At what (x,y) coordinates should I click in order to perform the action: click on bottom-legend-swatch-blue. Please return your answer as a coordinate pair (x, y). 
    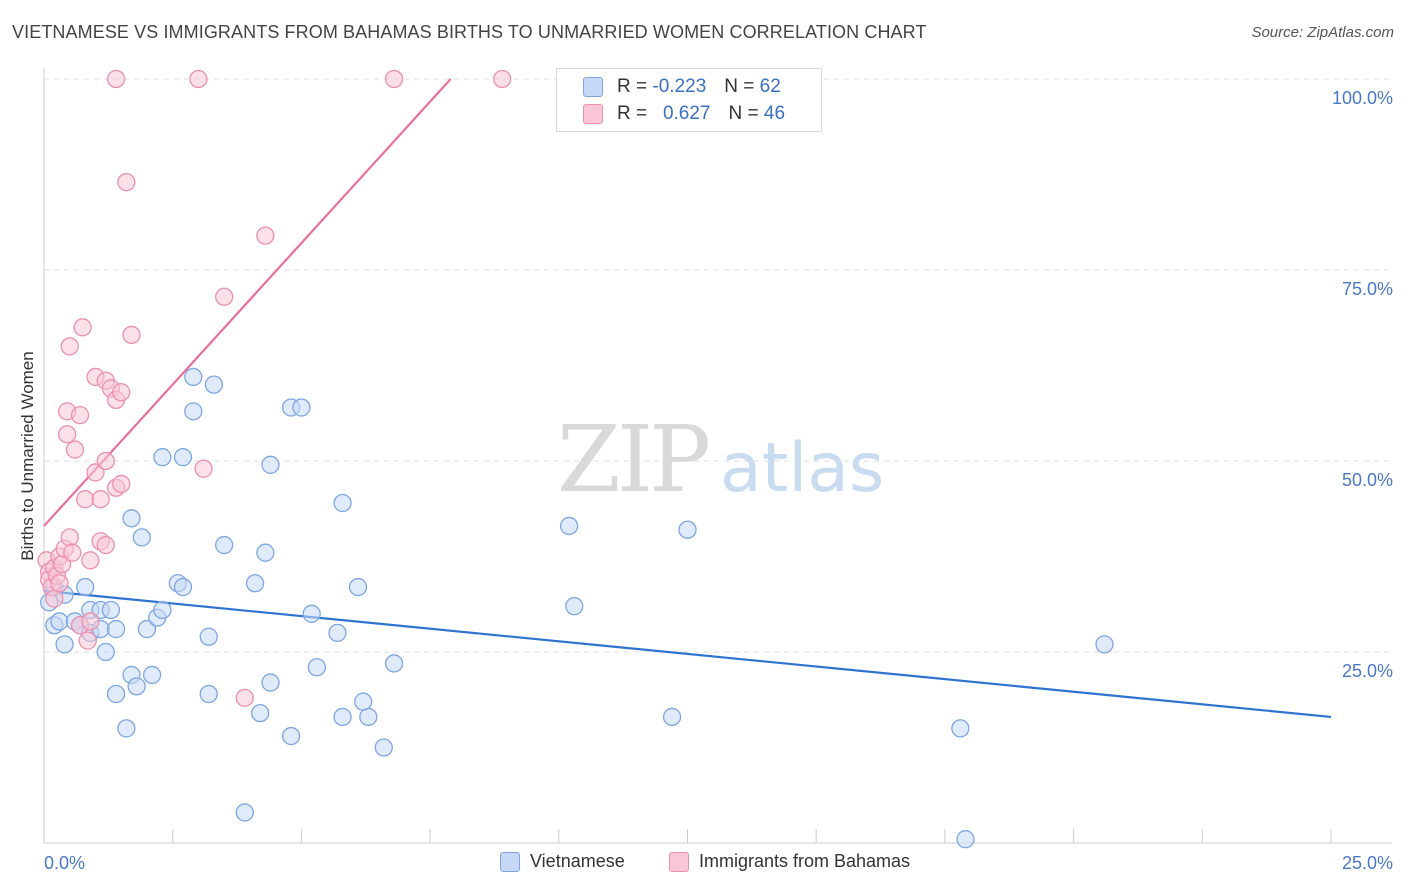
    Looking at the image, I should click on (510, 861).